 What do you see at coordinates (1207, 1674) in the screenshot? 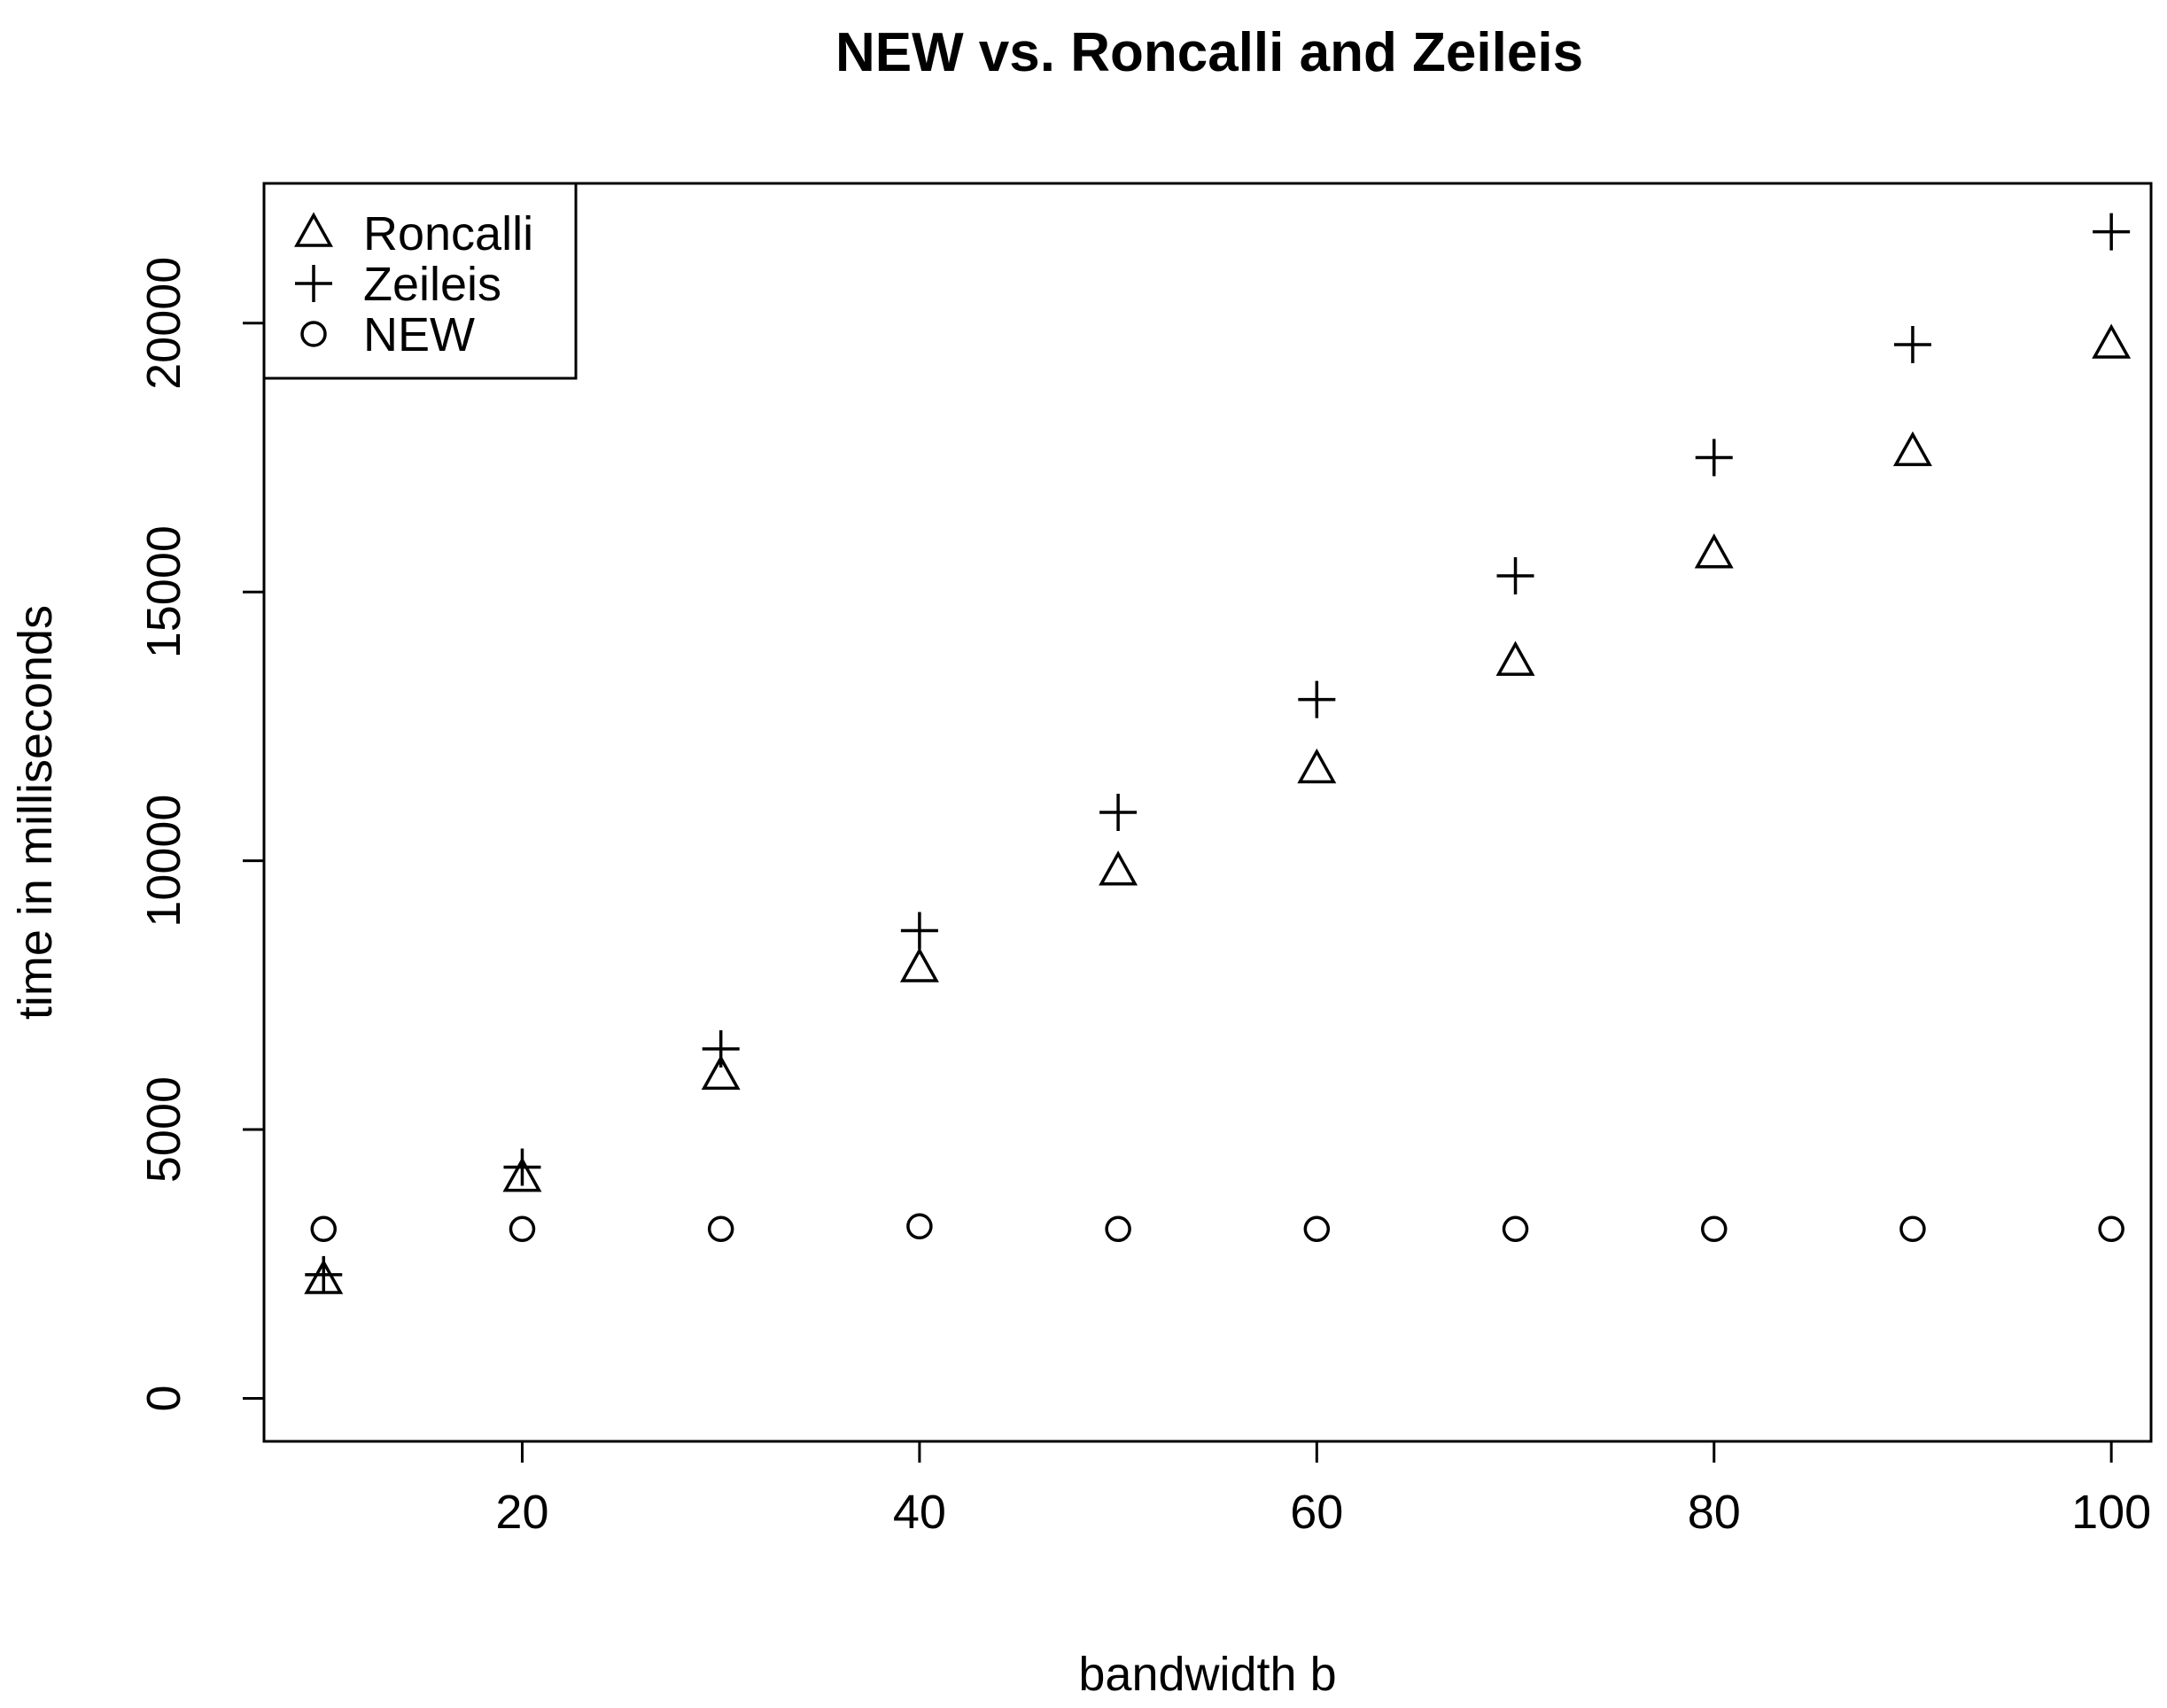
I see `x-axis-label: bandwidth b` at bounding box center [1207, 1674].